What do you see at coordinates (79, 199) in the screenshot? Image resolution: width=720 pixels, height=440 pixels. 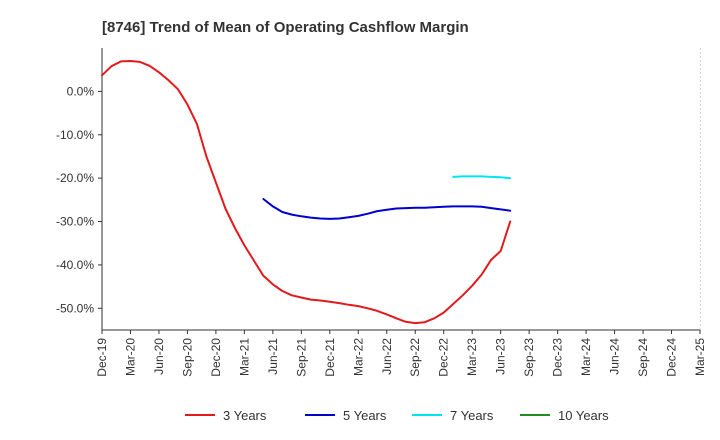 I see `y-axis: 0.0% -10.0% -20.0% -30.0% -40.0% -50.0%` at bounding box center [79, 199].